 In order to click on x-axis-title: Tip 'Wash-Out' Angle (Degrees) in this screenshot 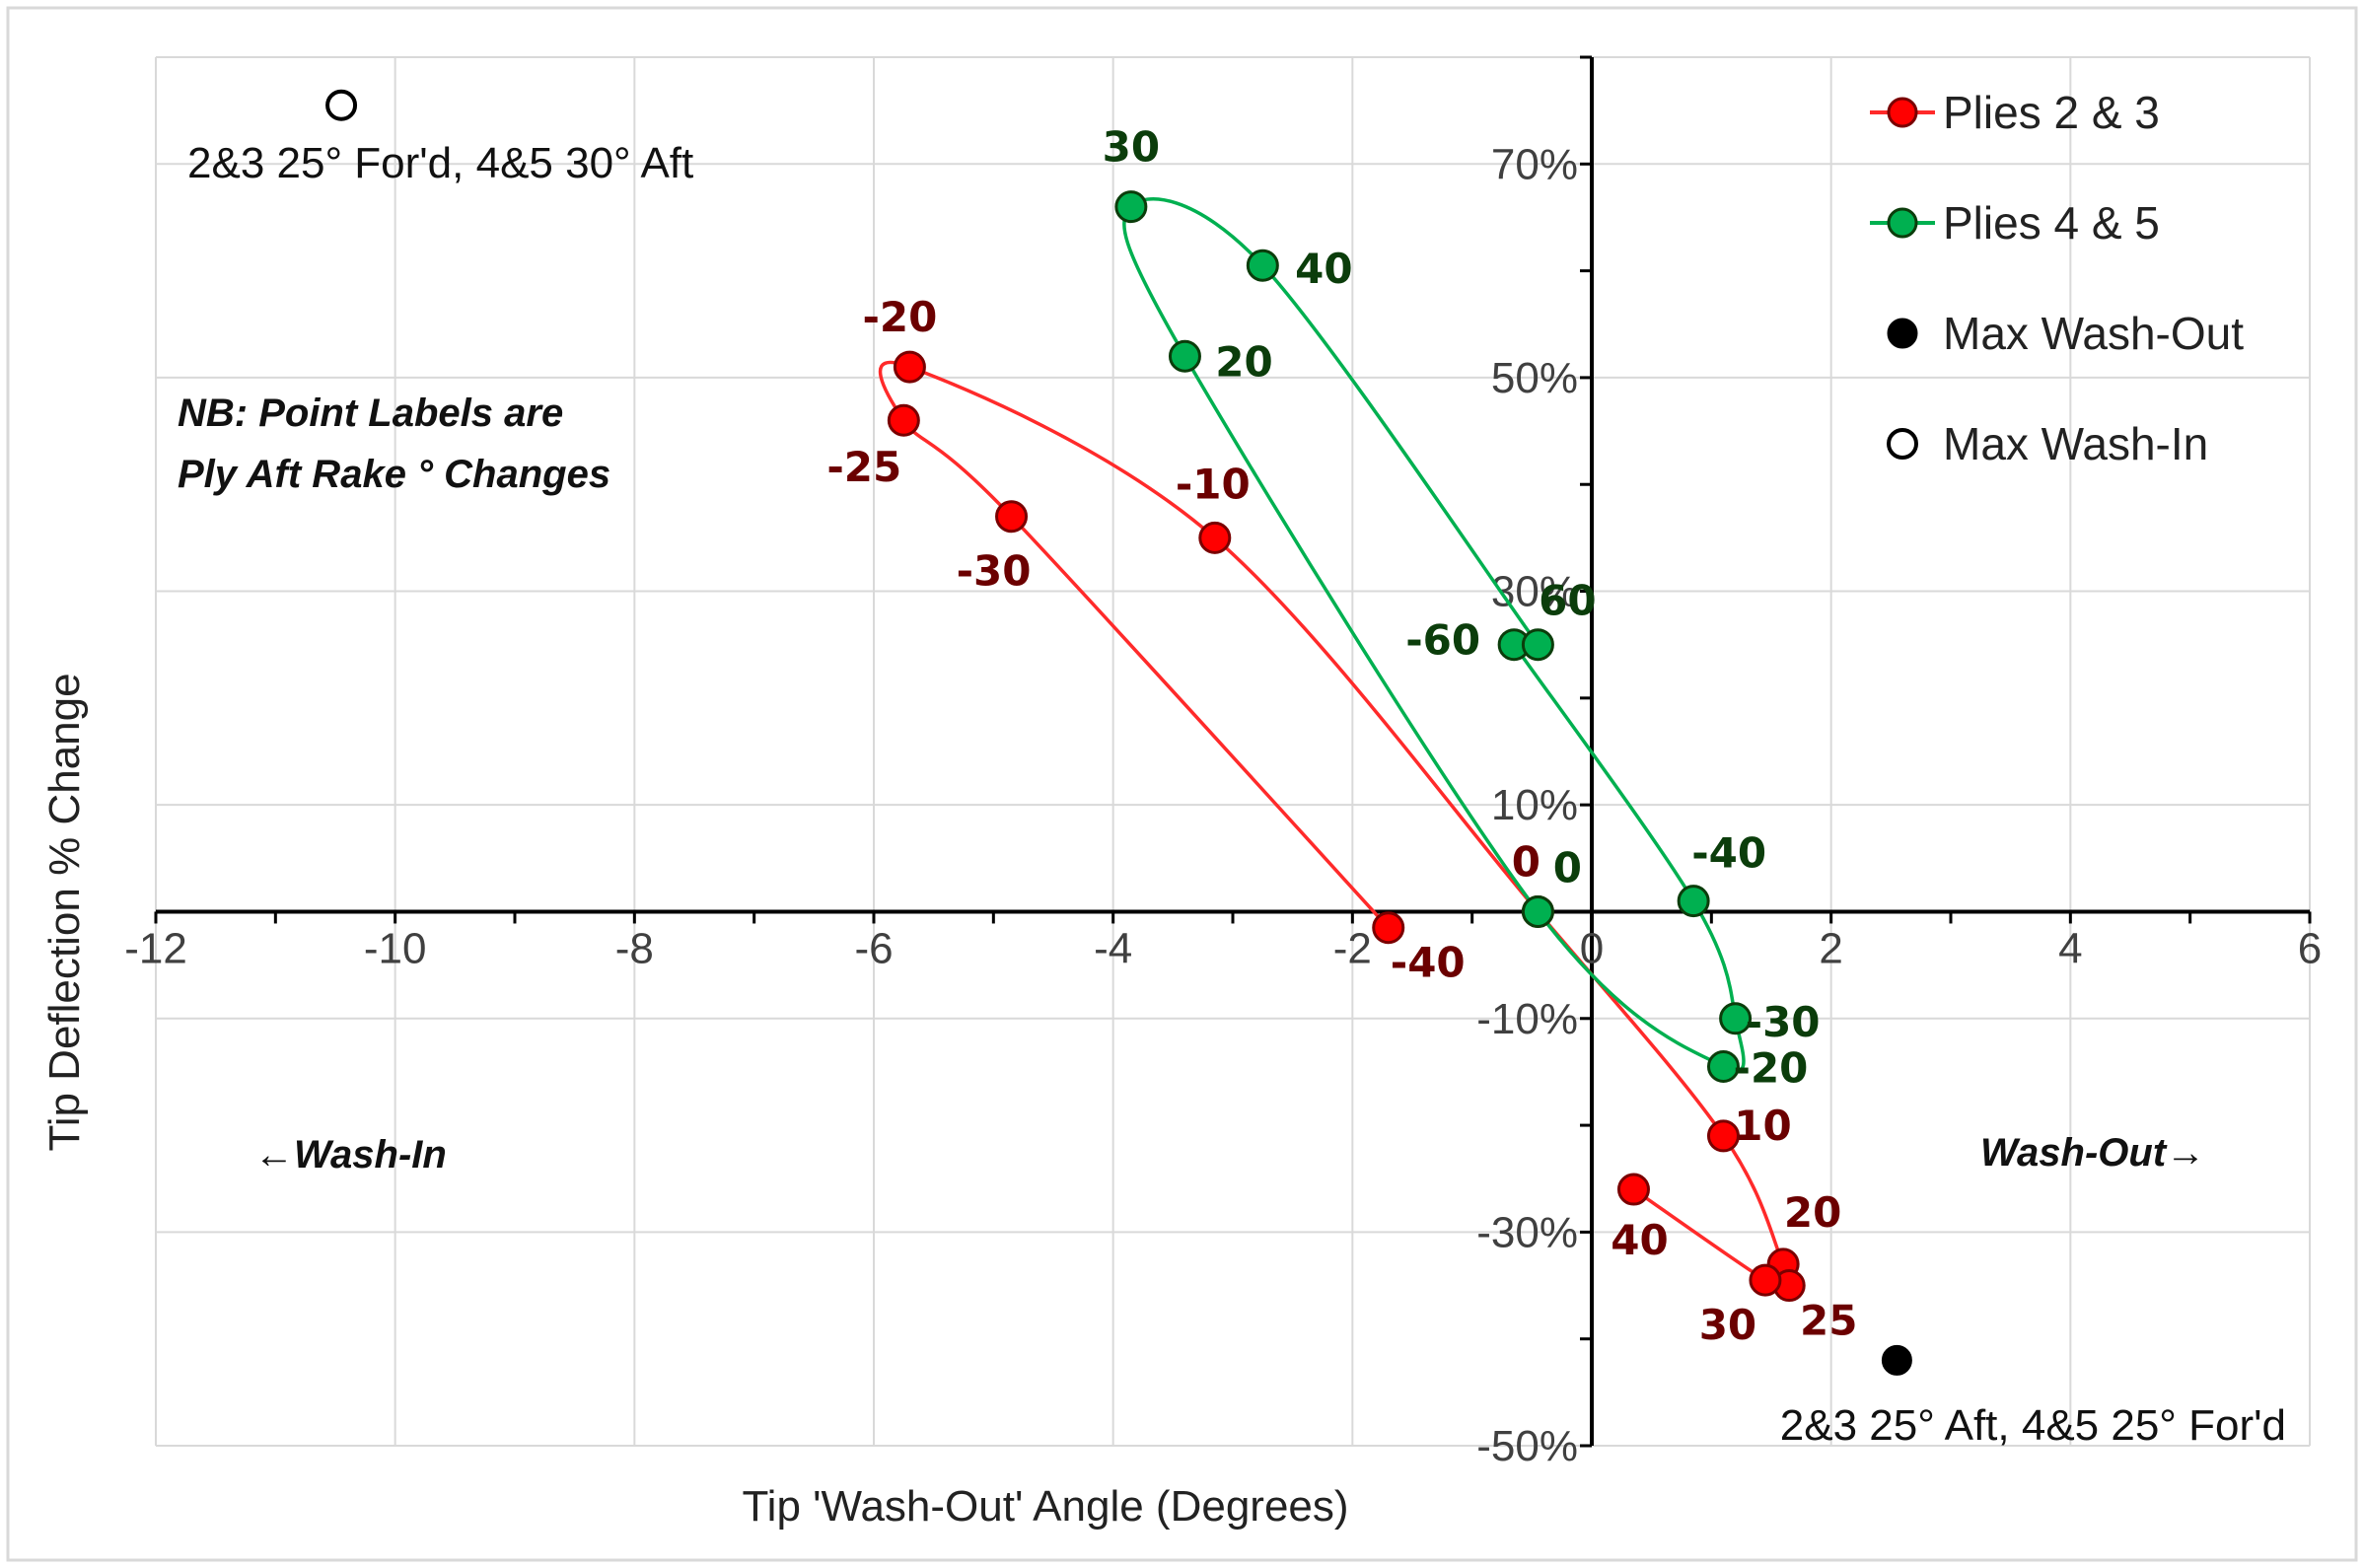, I will do `click(1045, 1506)`.